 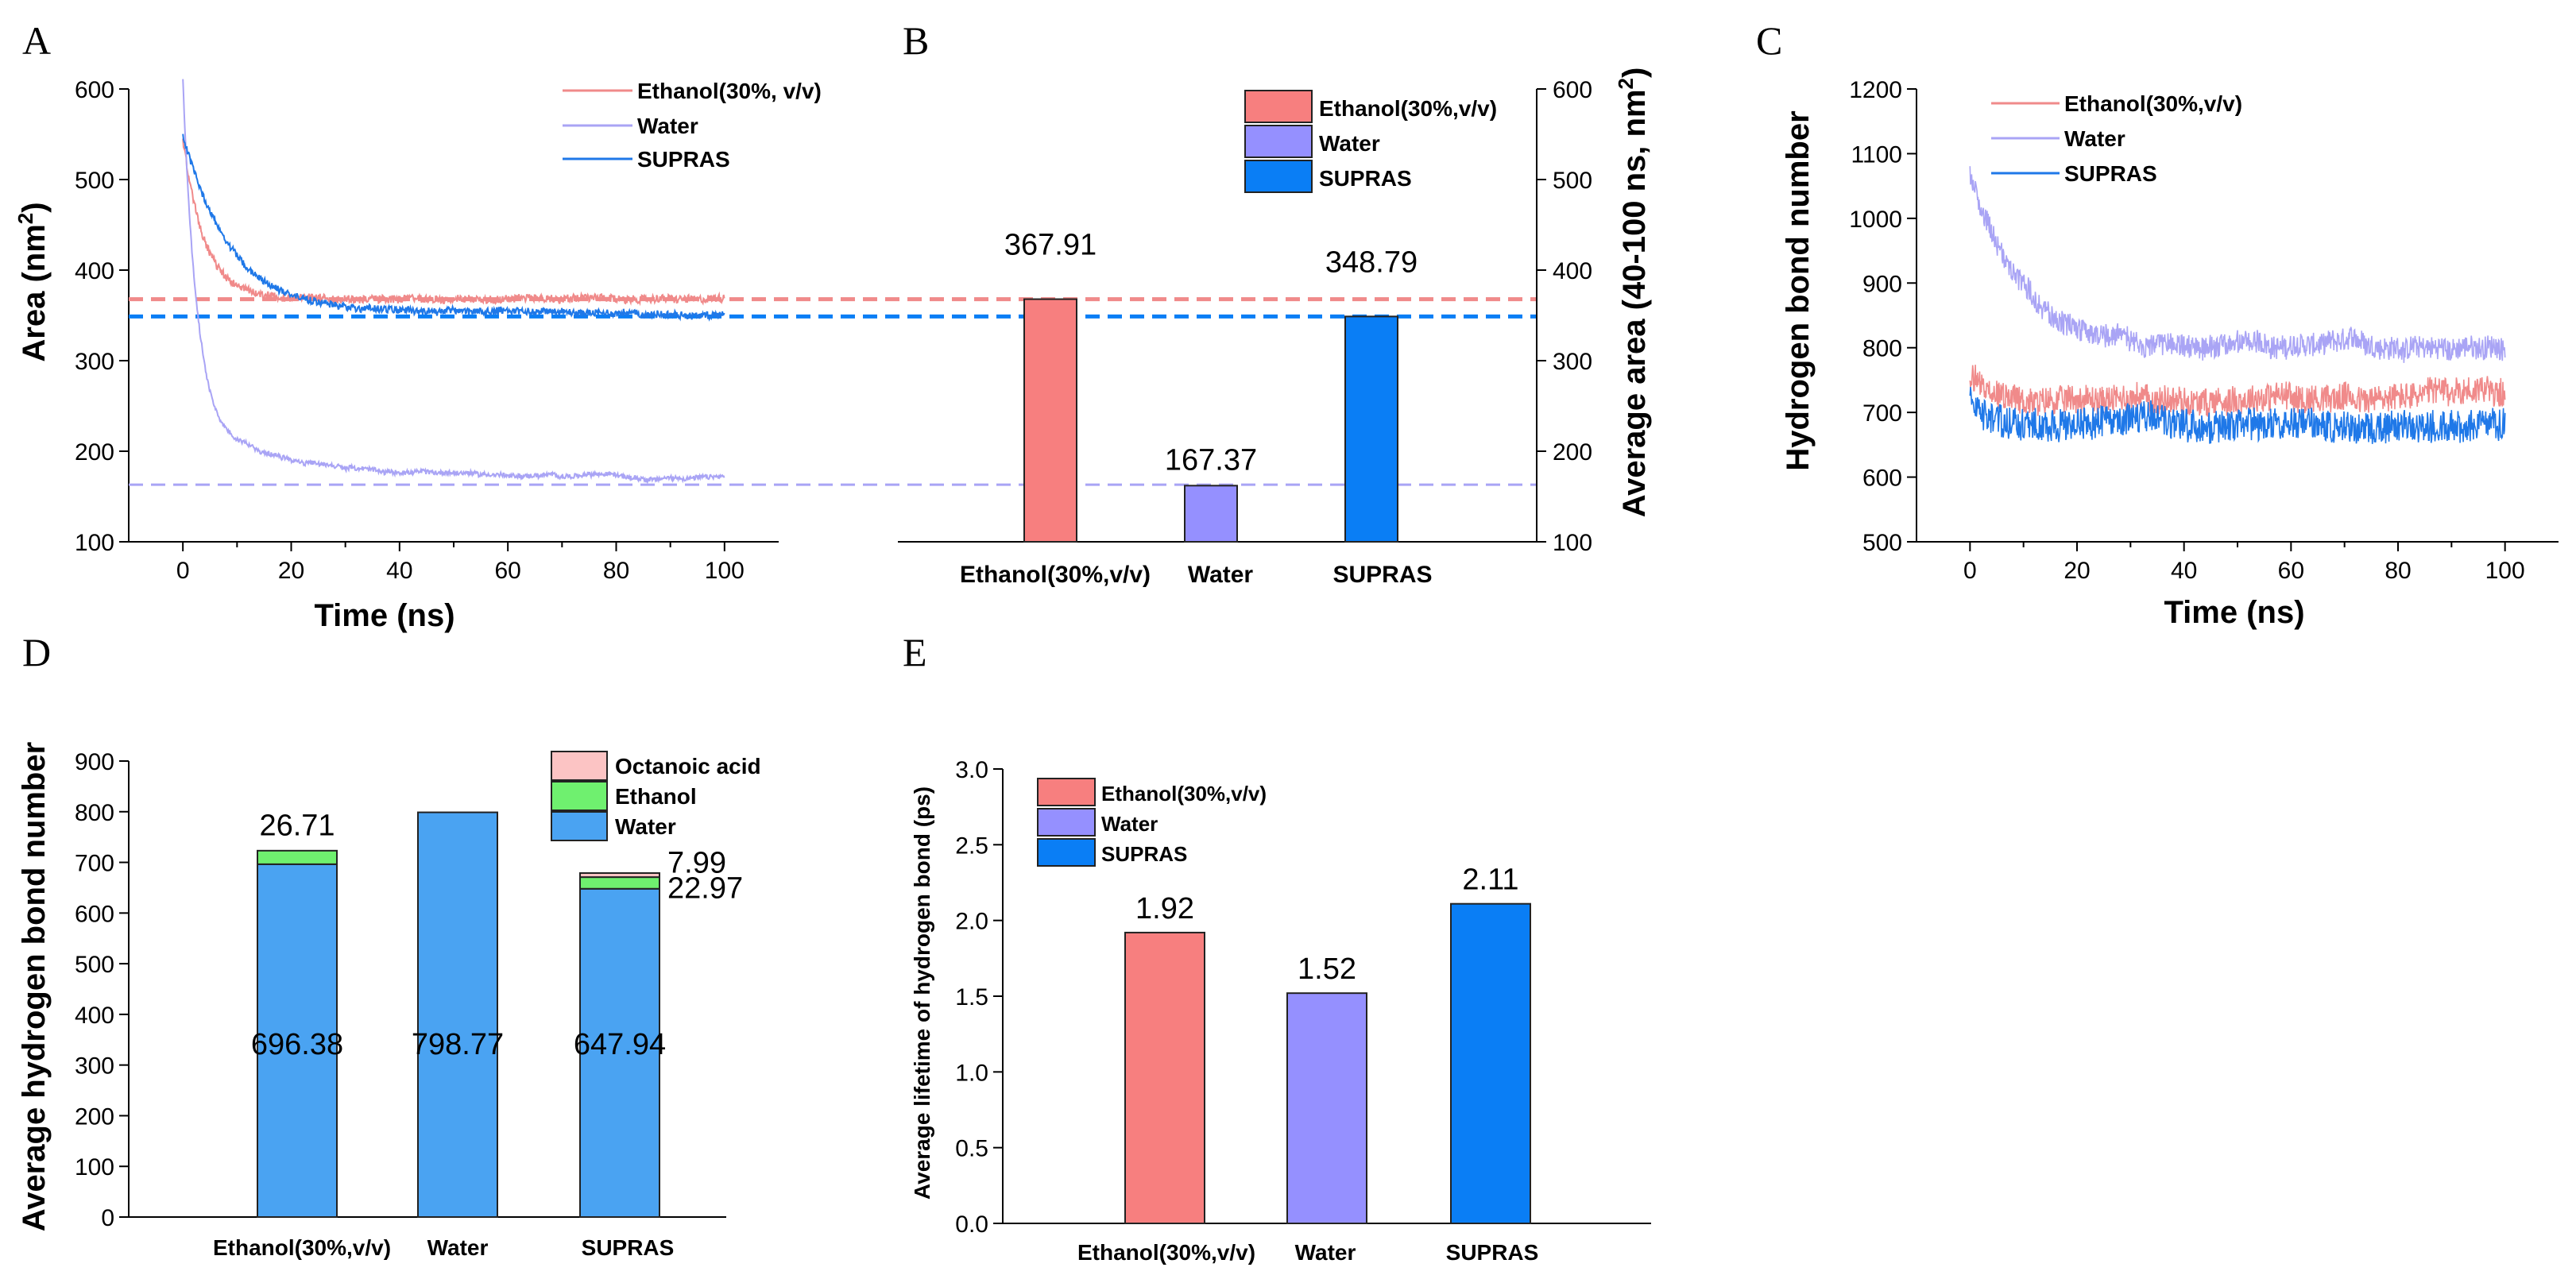 I want to click on panel-b-legend: Ethanol(30%,v/v) Water SUPRAS, so click(x=1370, y=141).